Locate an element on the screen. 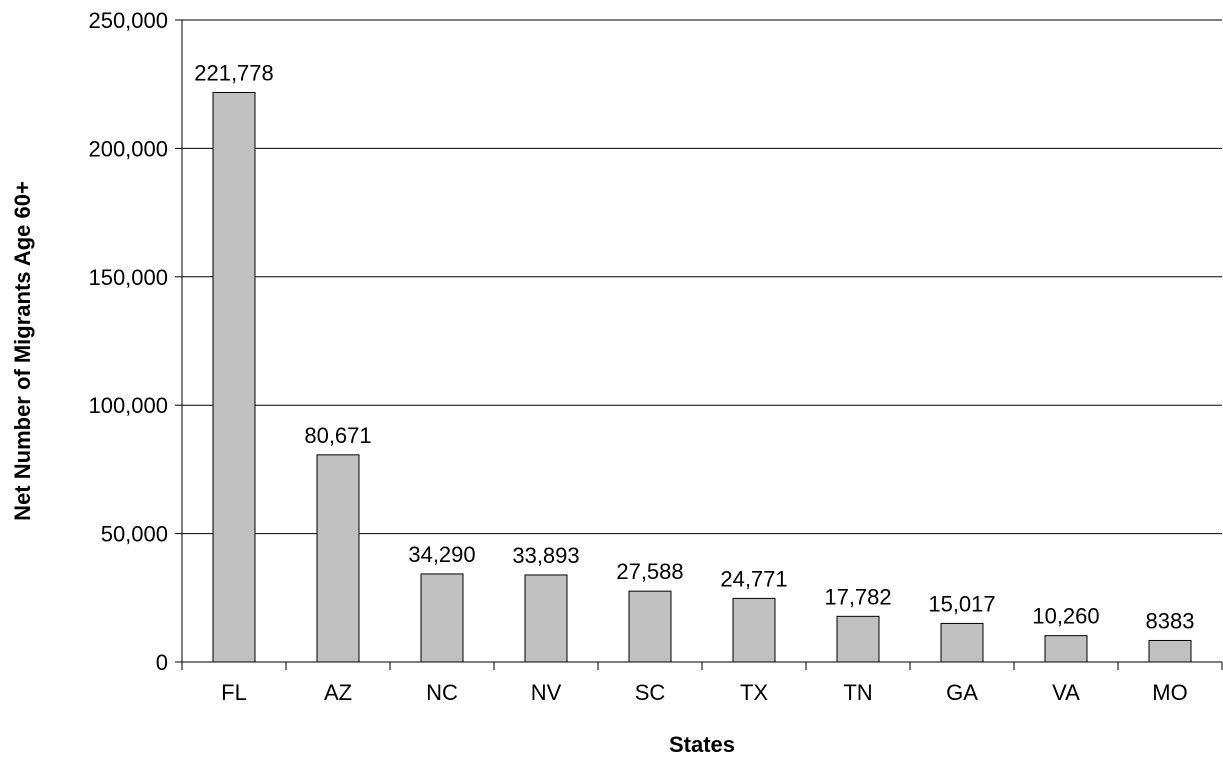 This screenshot has width=1223, height=761. x-tick-label: FL is located at coordinates (234, 692).